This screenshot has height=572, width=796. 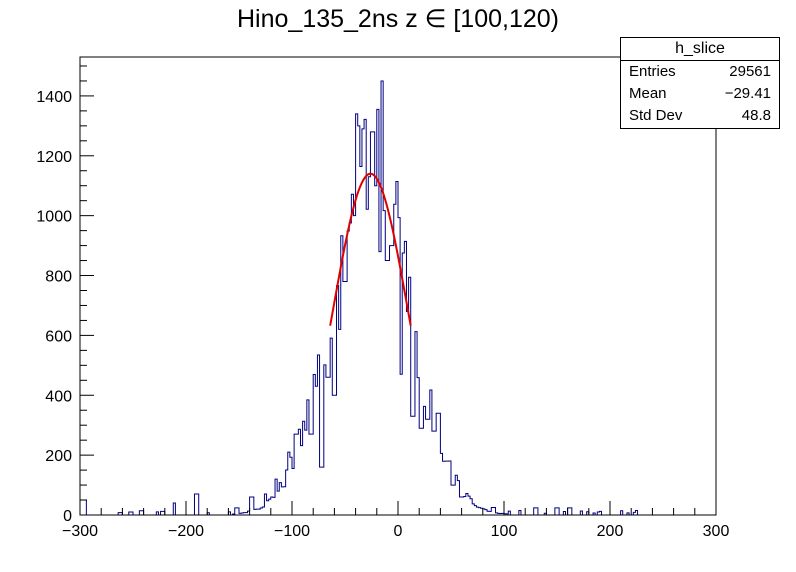 I want to click on stats-value-mean: −29.41, so click(x=747, y=93).